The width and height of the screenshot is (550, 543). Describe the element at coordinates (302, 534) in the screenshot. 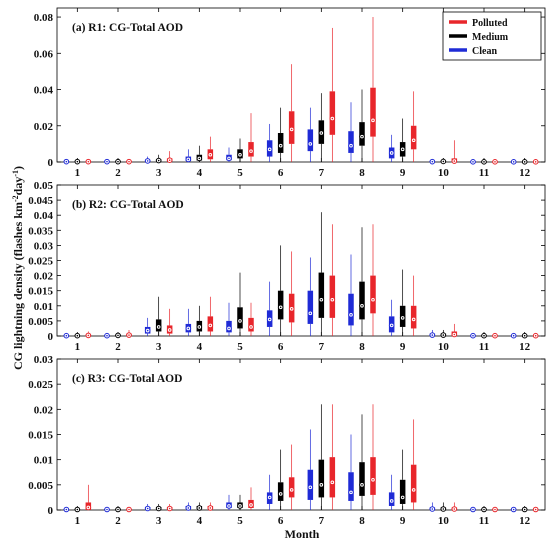

I see `x-axis-label: Month` at that location.